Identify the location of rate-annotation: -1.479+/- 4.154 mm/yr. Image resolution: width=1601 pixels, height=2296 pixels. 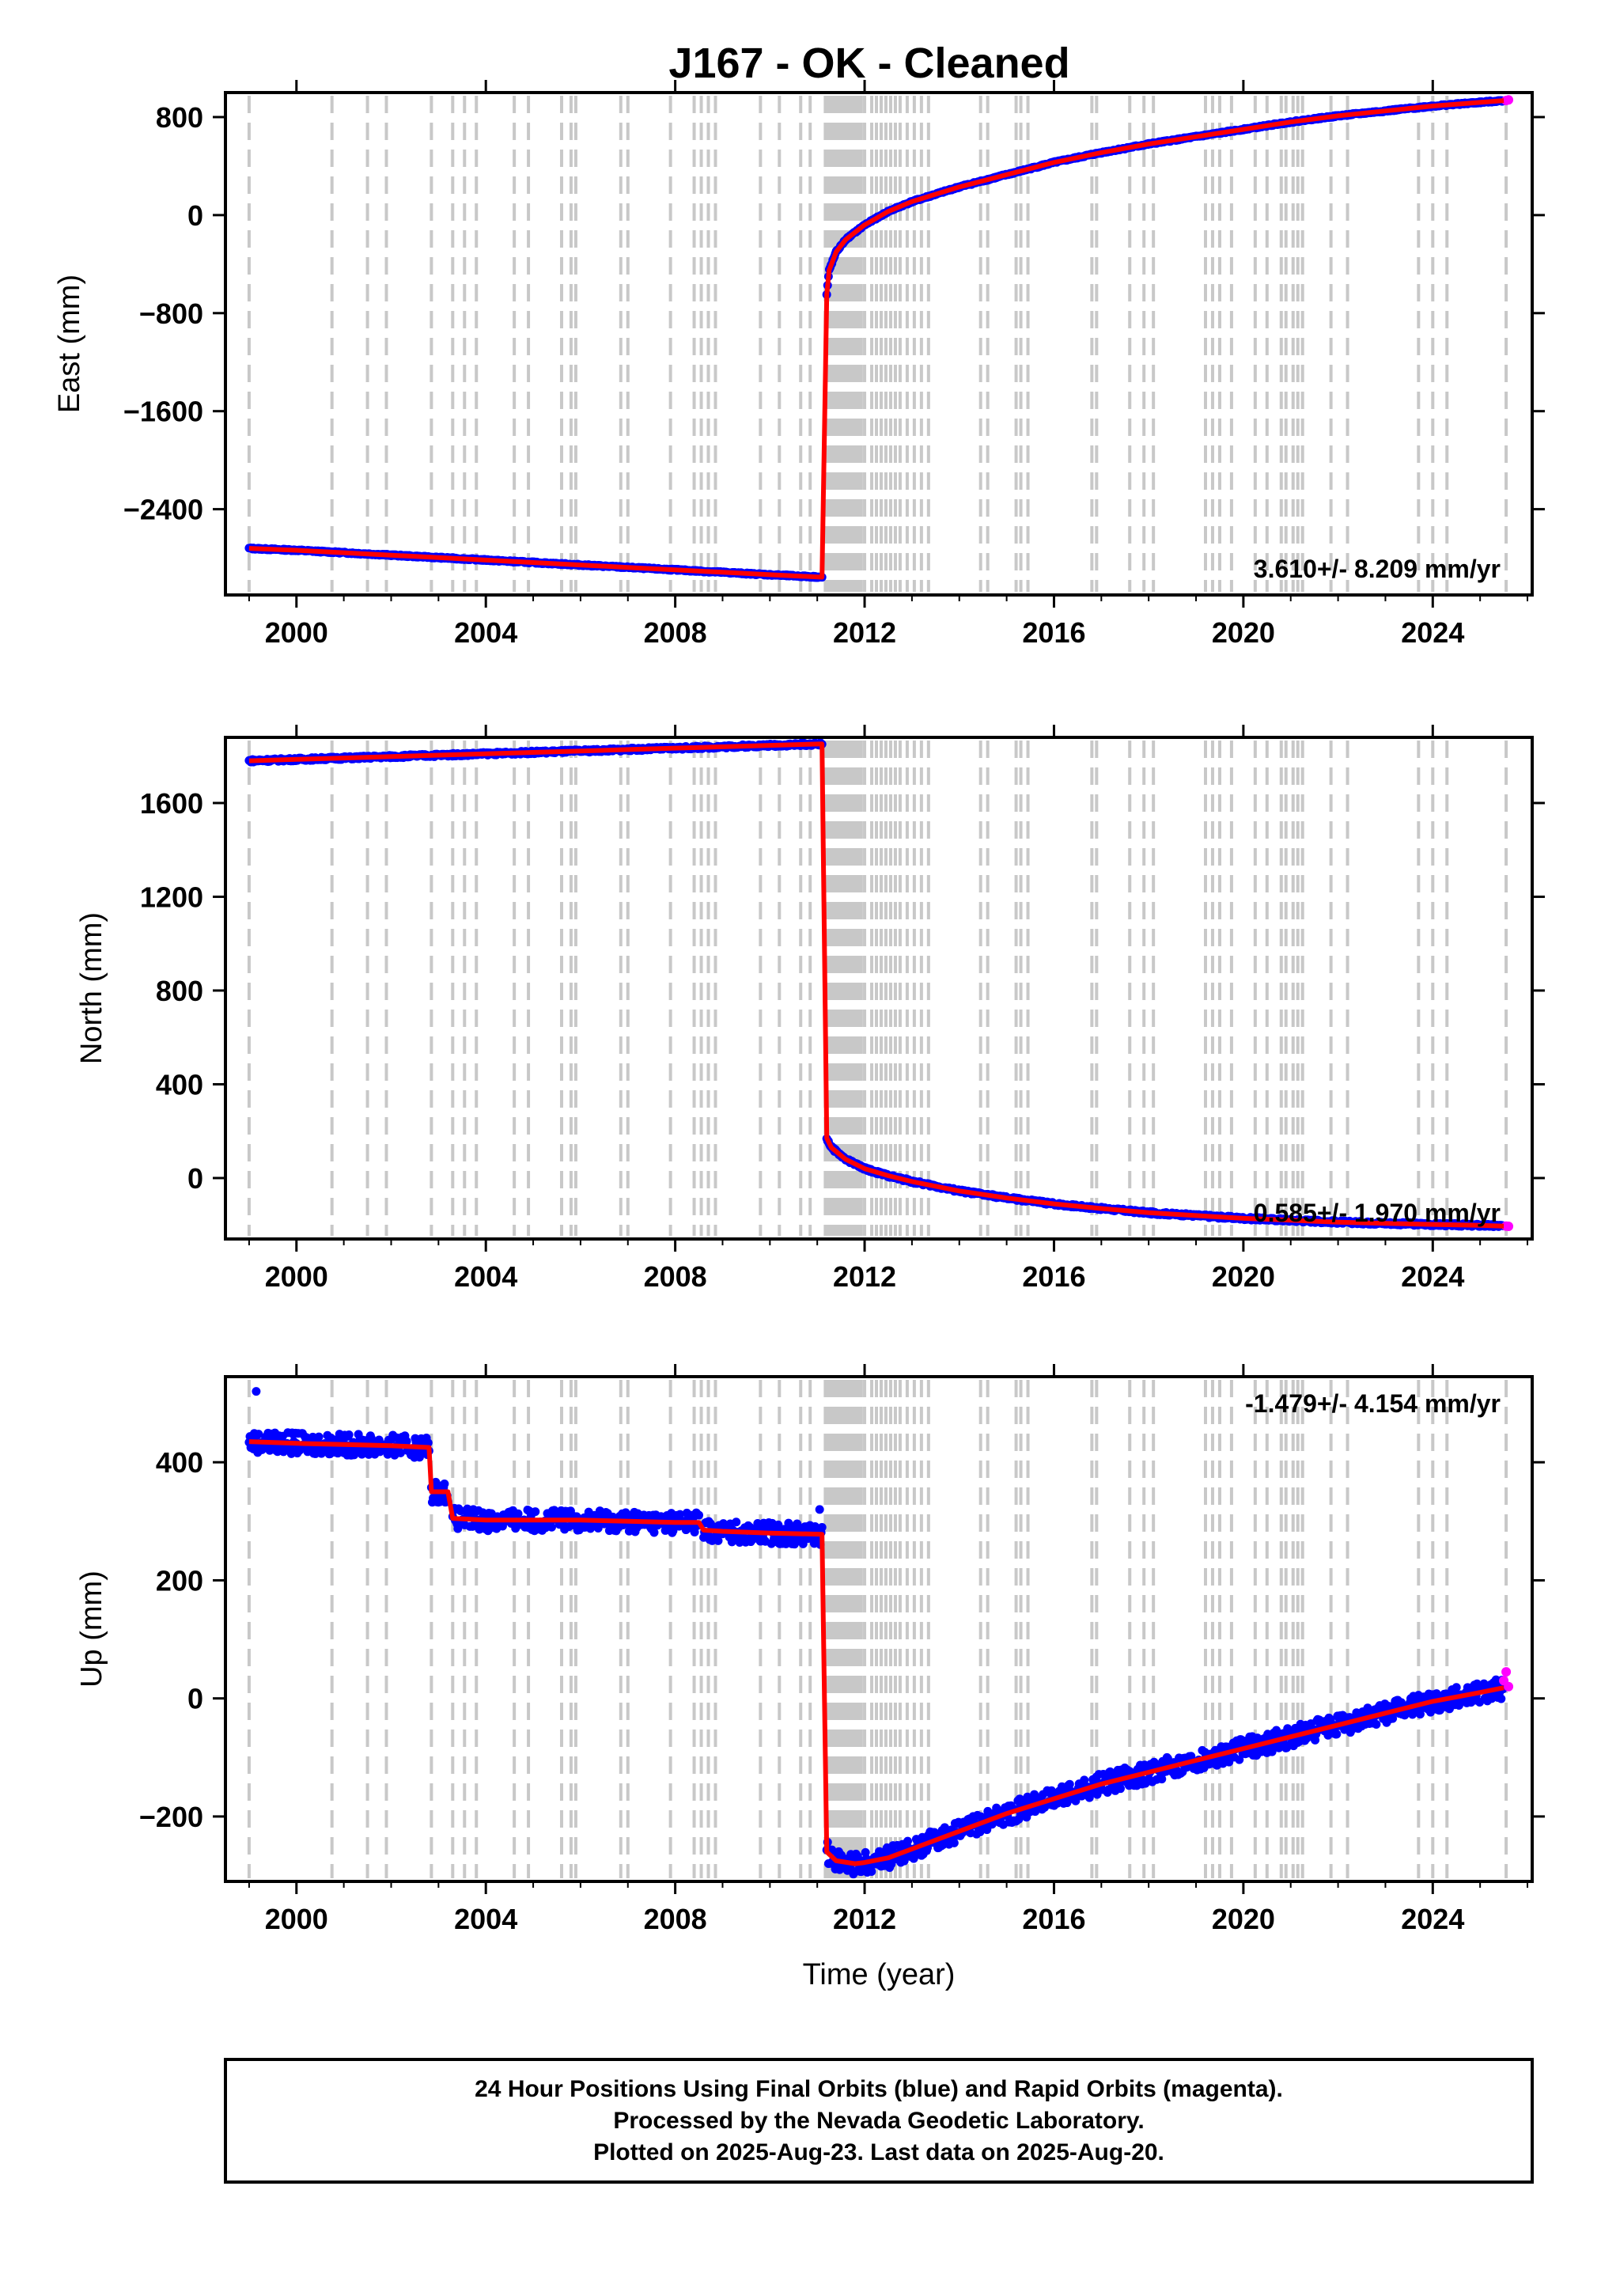
(1373, 1403).